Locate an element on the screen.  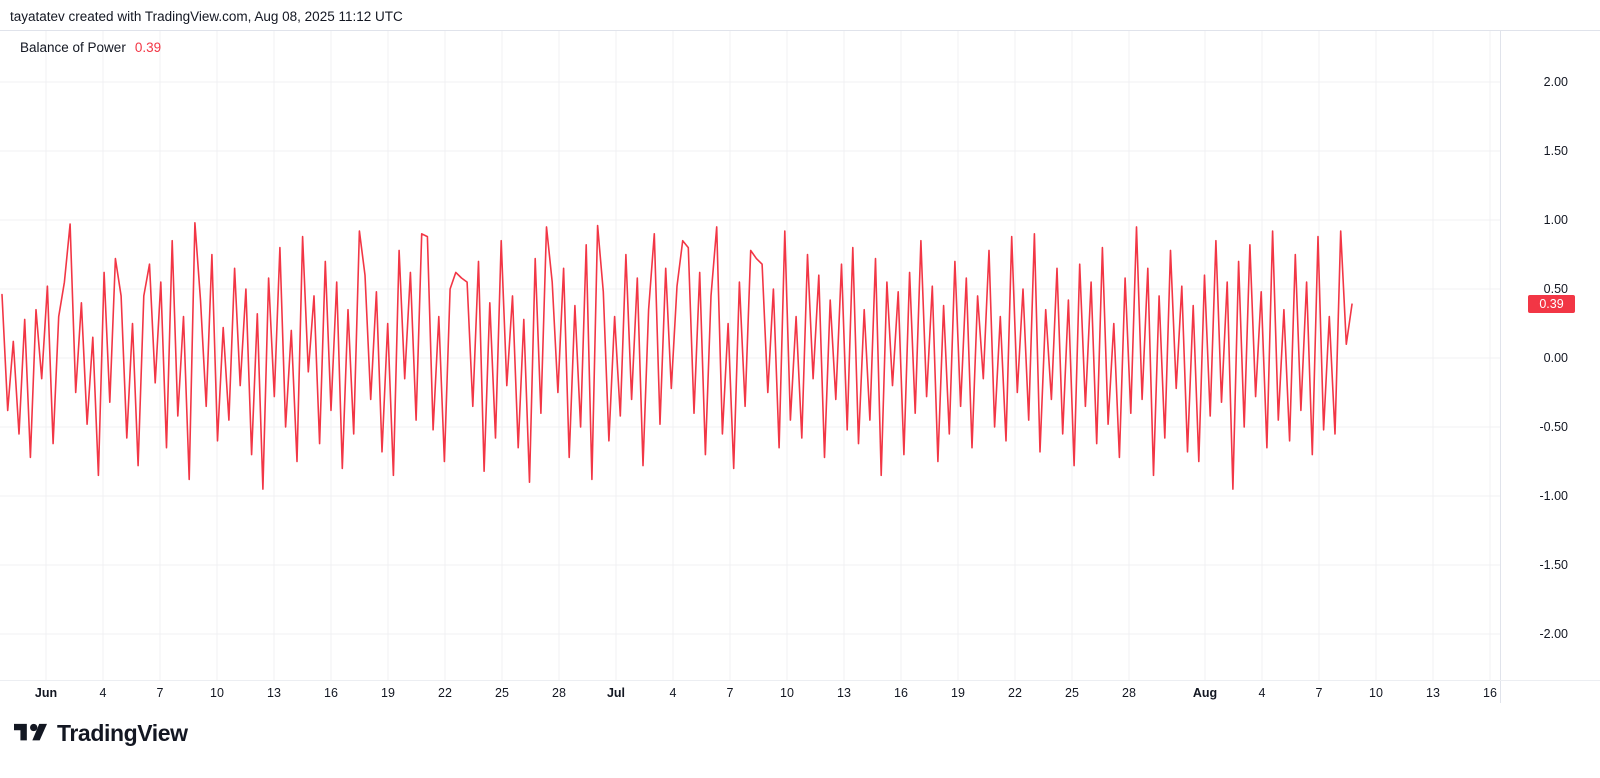
time-tick-label: Jul is located at coordinates (616, 693).